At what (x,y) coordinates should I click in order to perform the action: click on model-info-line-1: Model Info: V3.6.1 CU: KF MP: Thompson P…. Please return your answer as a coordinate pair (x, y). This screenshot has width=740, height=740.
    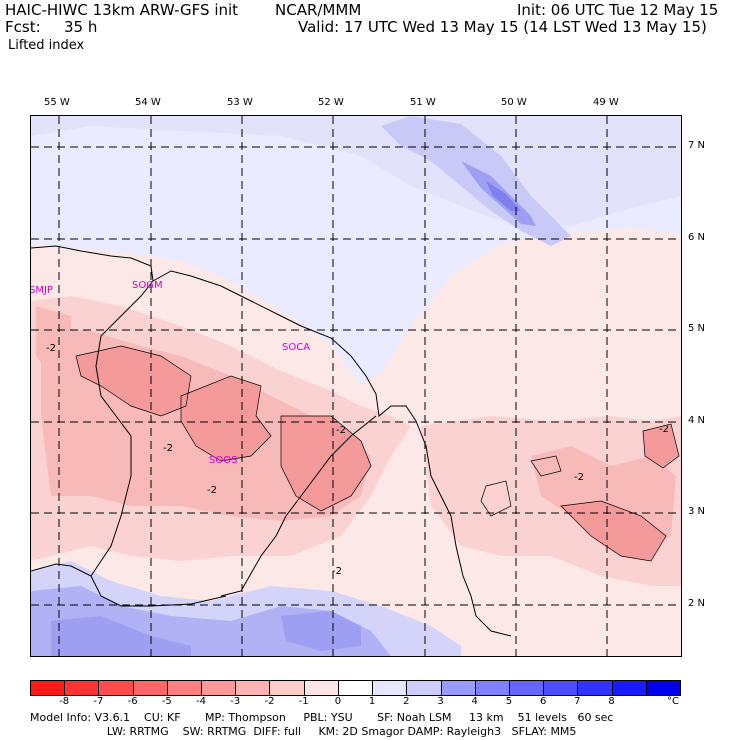
    Looking at the image, I should click on (322, 717).